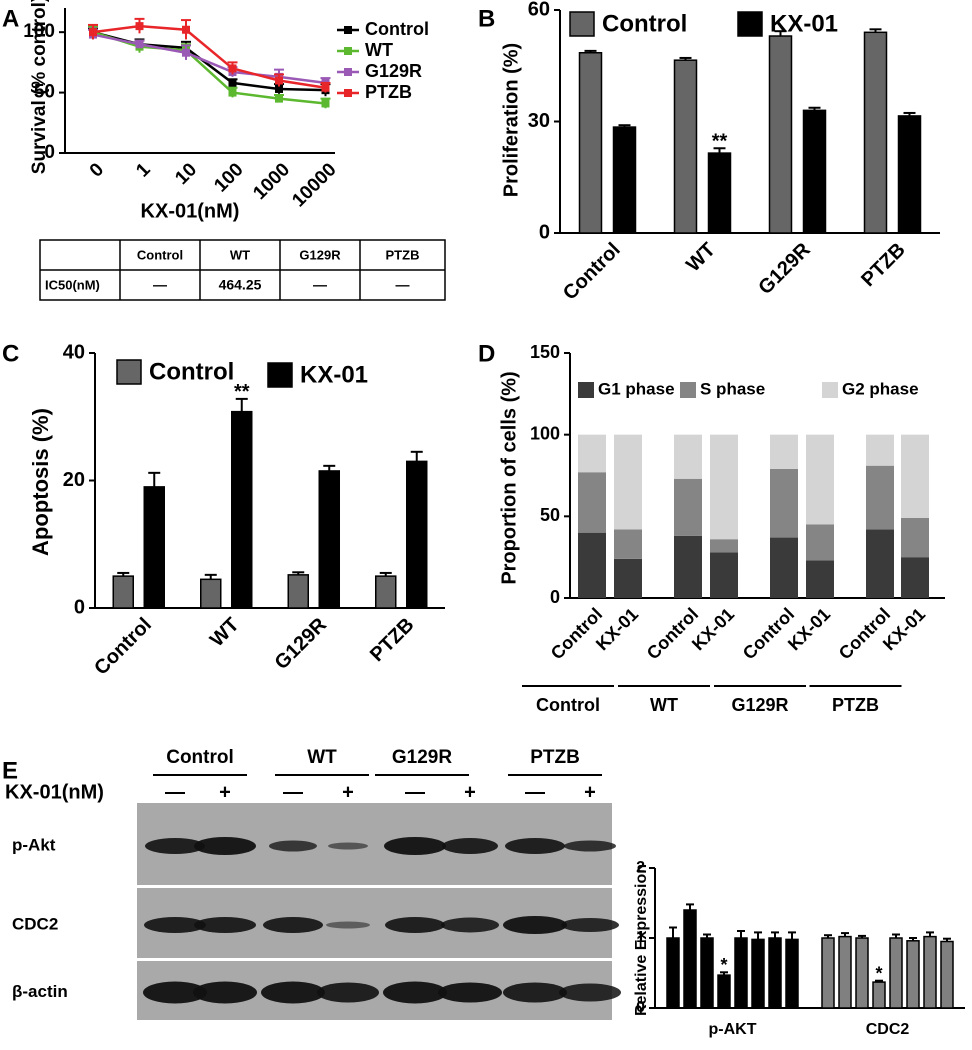 The height and width of the screenshot is (1050, 972). I want to click on y-tick-label: 150, so click(545, 352).